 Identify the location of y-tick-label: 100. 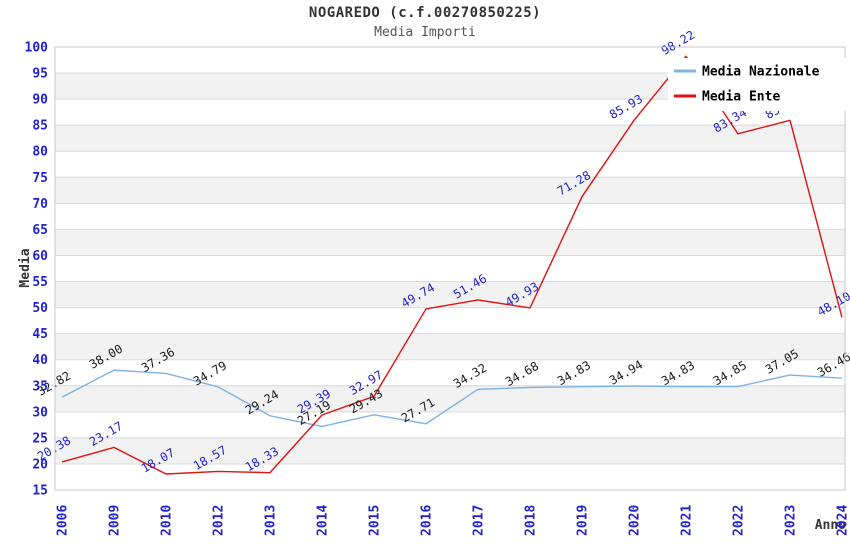
(37, 48).